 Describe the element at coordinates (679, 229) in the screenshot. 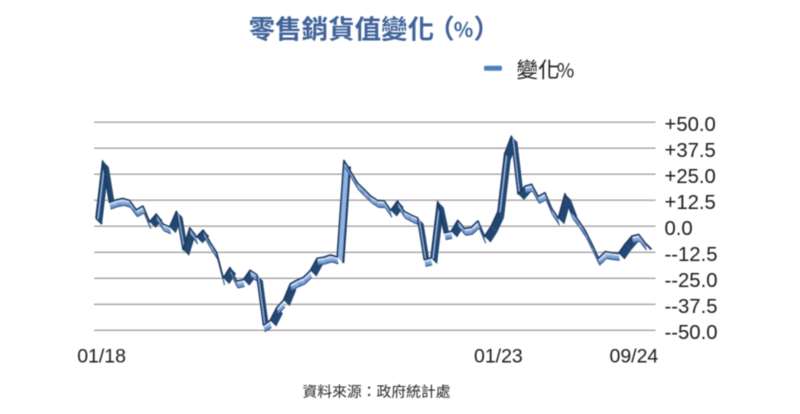

I see `svg-text: 0.0` at that location.